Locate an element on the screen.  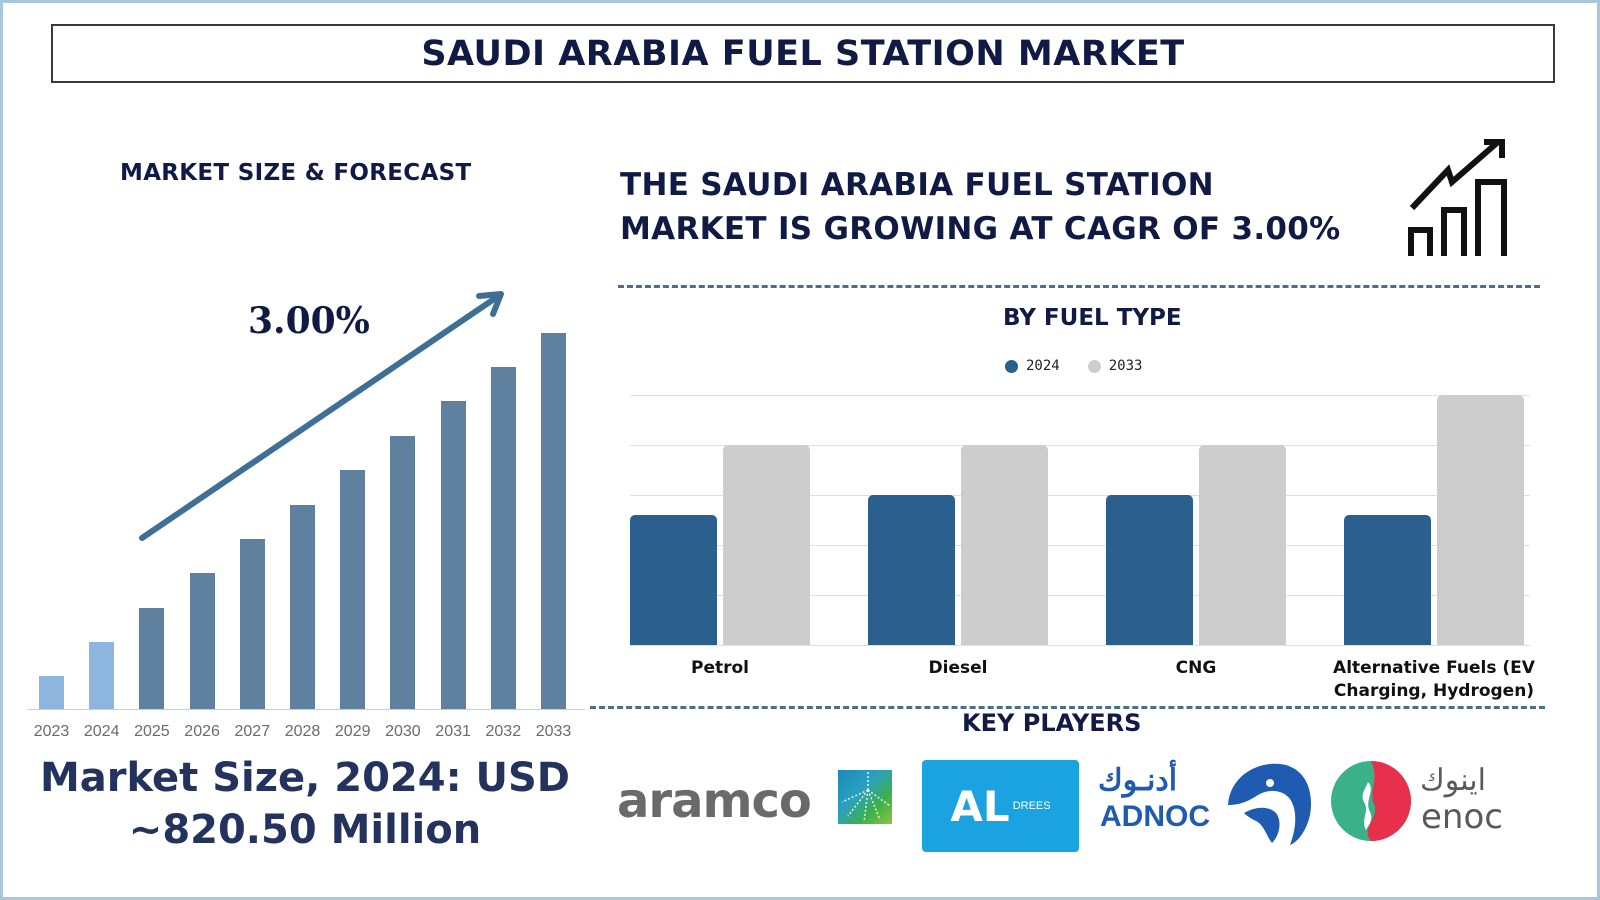
al-drees-logo: AL DREES is located at coordinates (1000, 806).